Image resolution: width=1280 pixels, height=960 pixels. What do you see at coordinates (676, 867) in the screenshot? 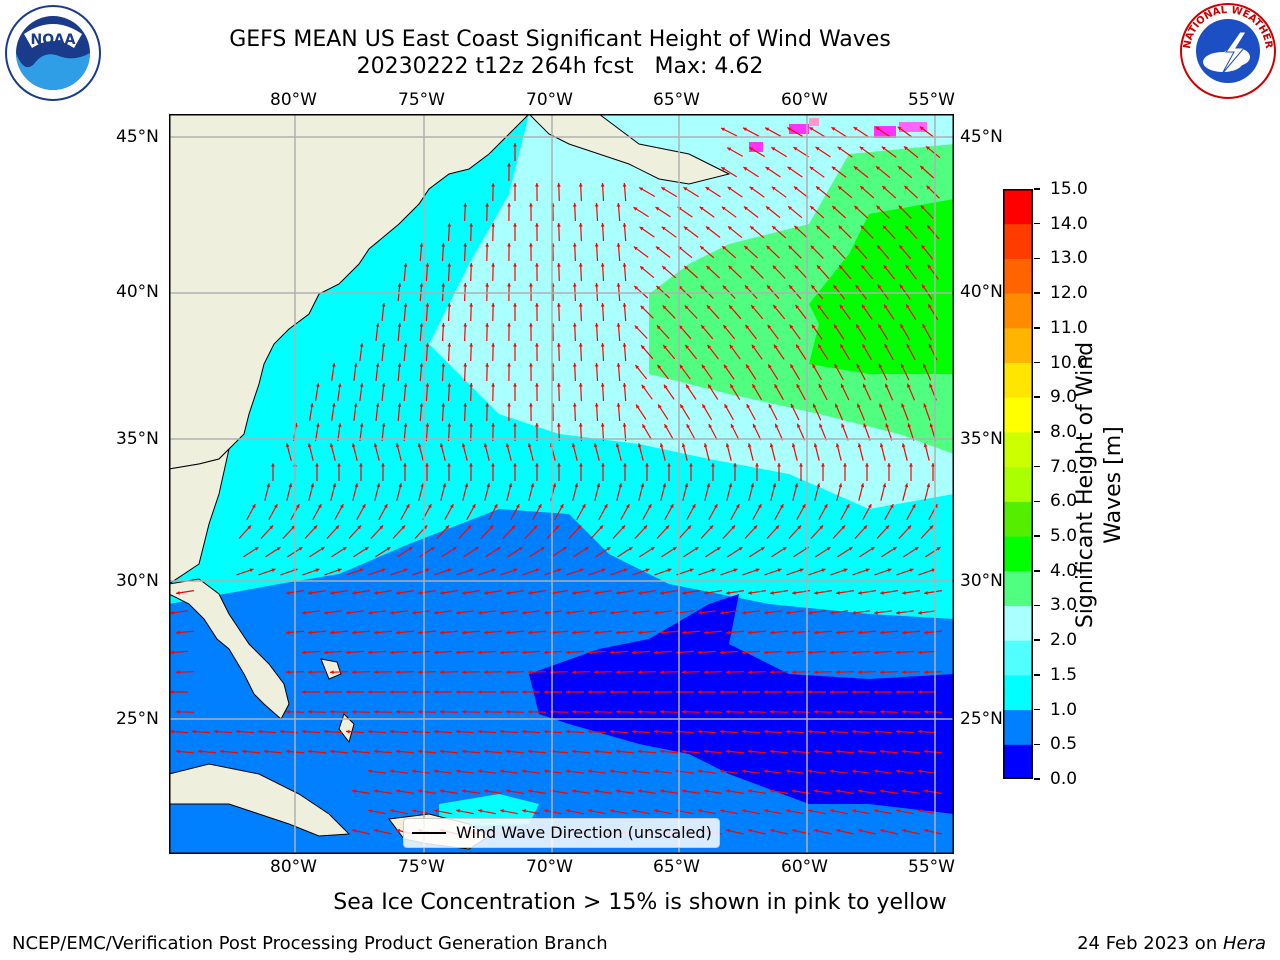
I see `lon-label-bottom-65w: 65°W` at bounding box center [676, 867].